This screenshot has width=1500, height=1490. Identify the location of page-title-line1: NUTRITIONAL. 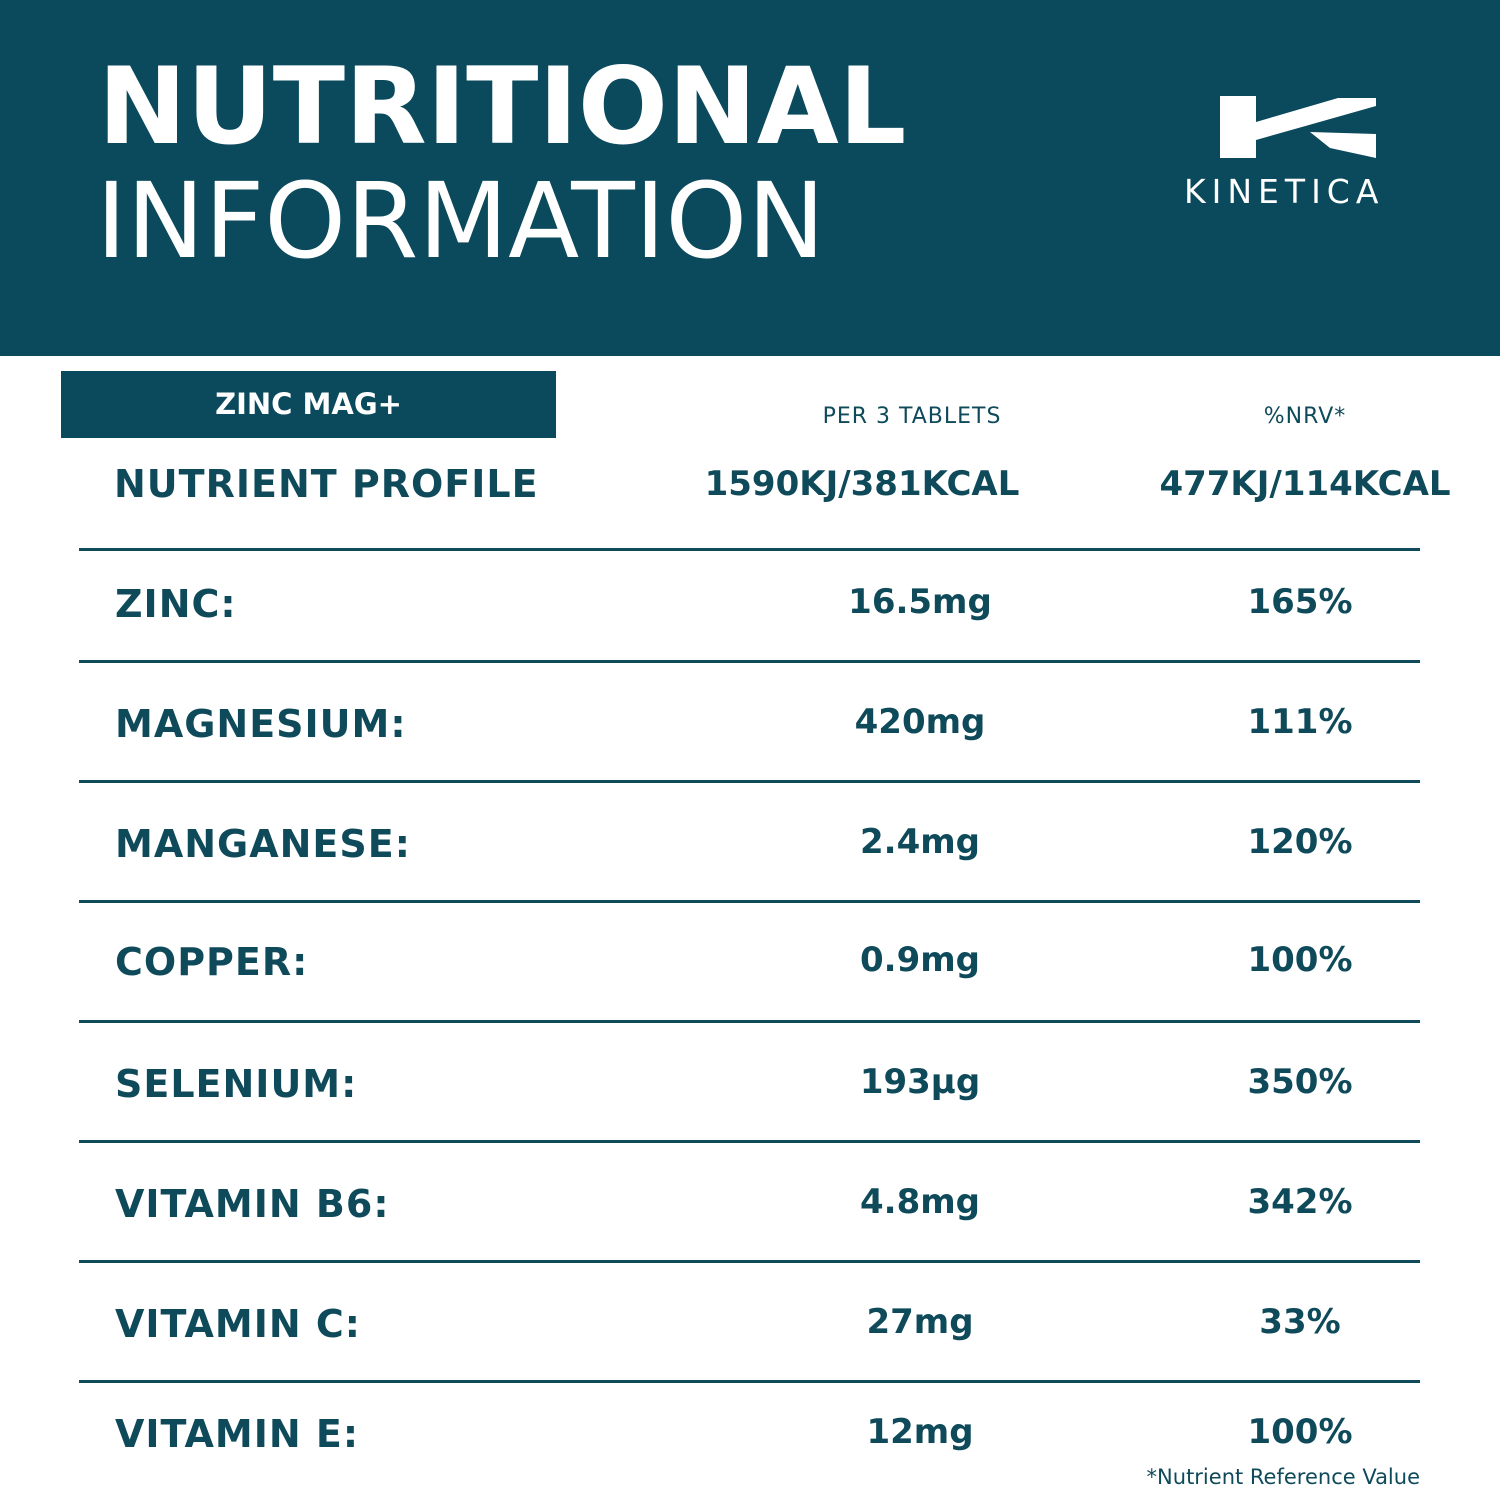
(502, 106).